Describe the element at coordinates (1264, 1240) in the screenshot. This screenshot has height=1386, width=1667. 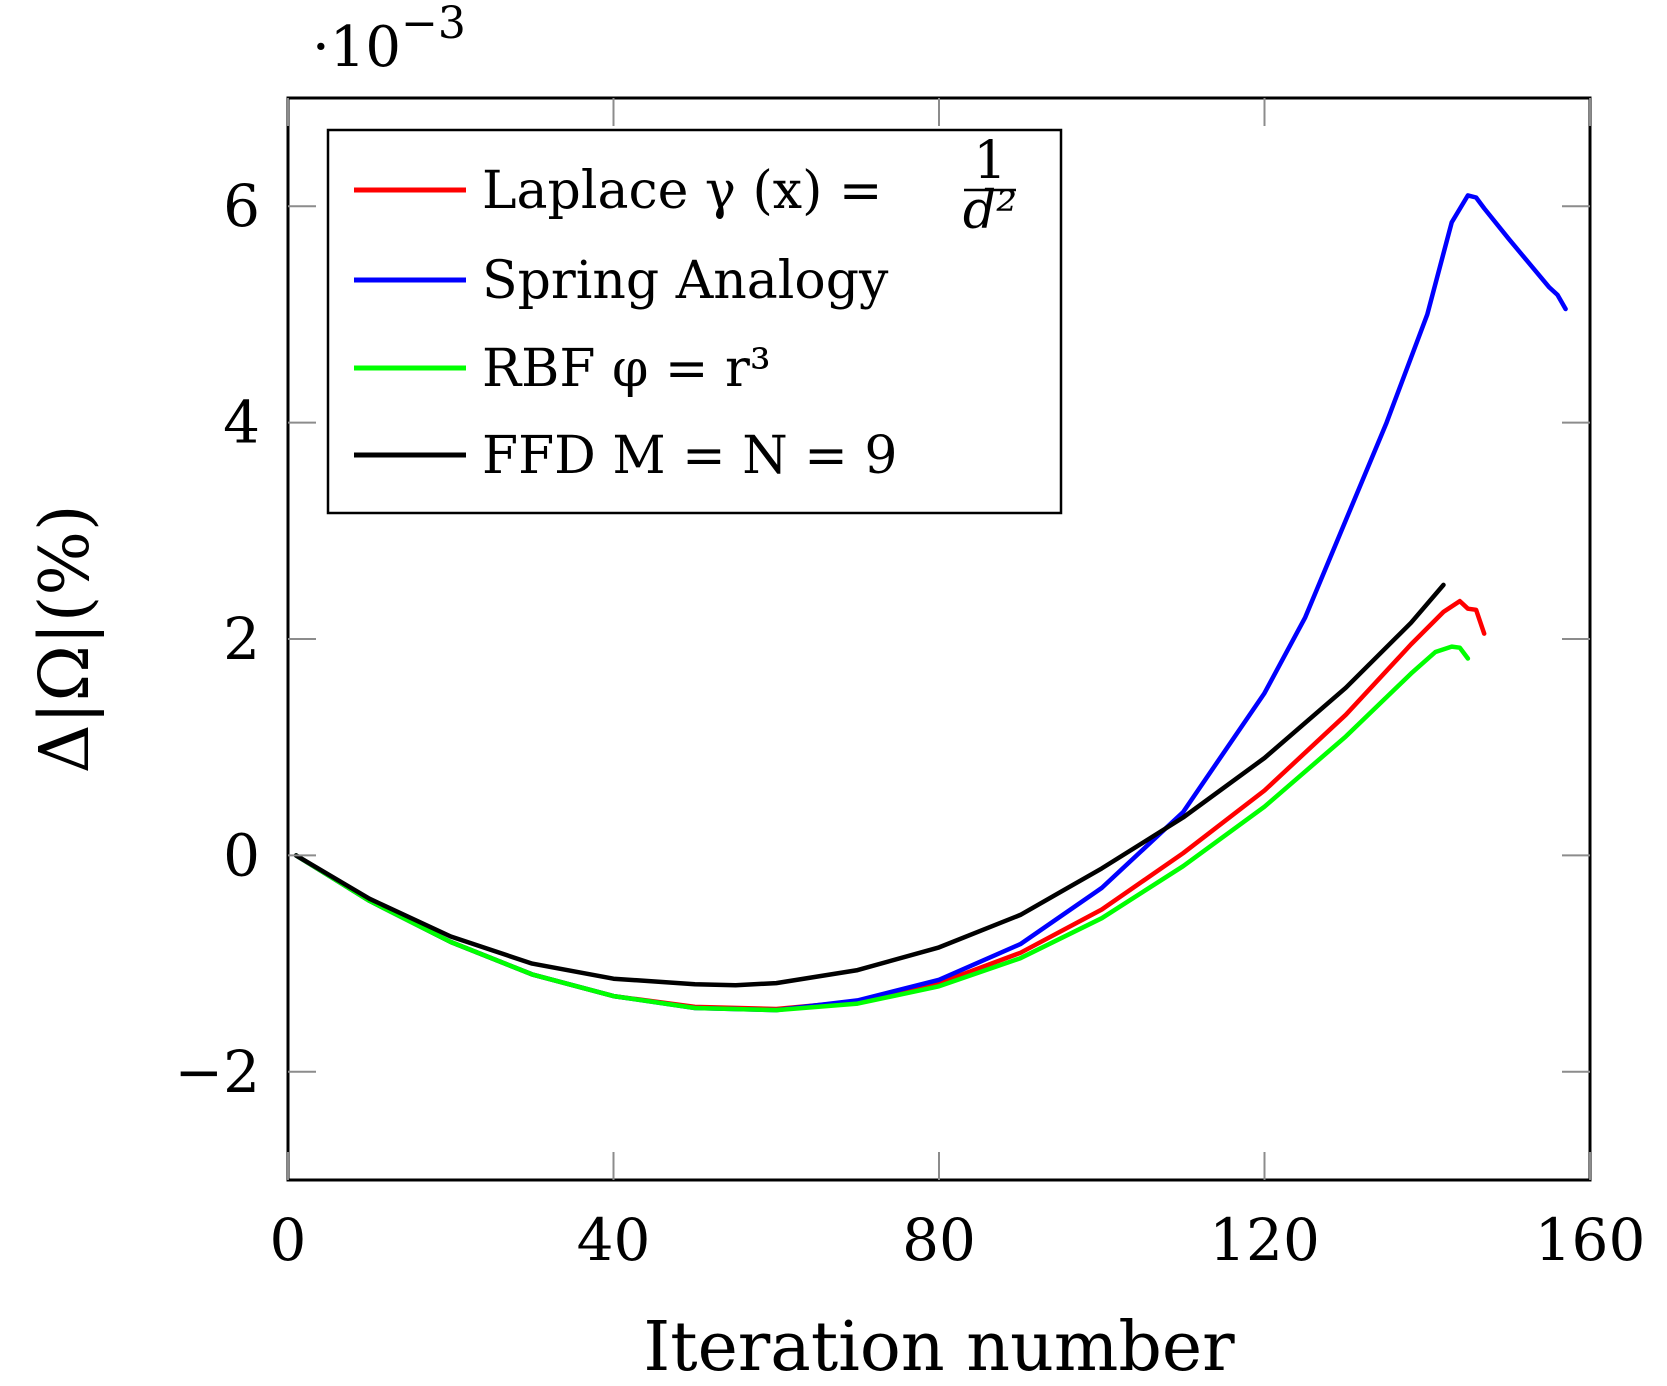
I see `x-tick-label: 120` at that location.